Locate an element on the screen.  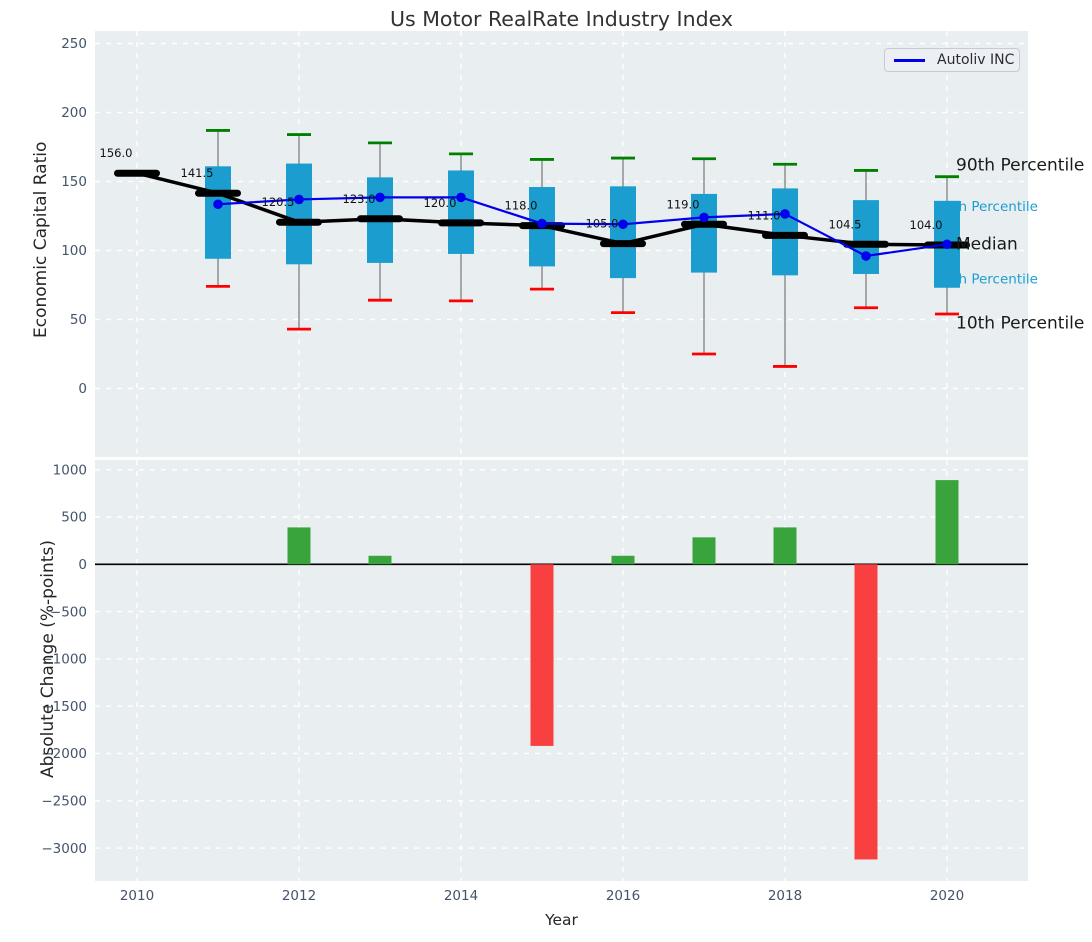
top-ytick-0: 0 is located at coordinates (82, 389).